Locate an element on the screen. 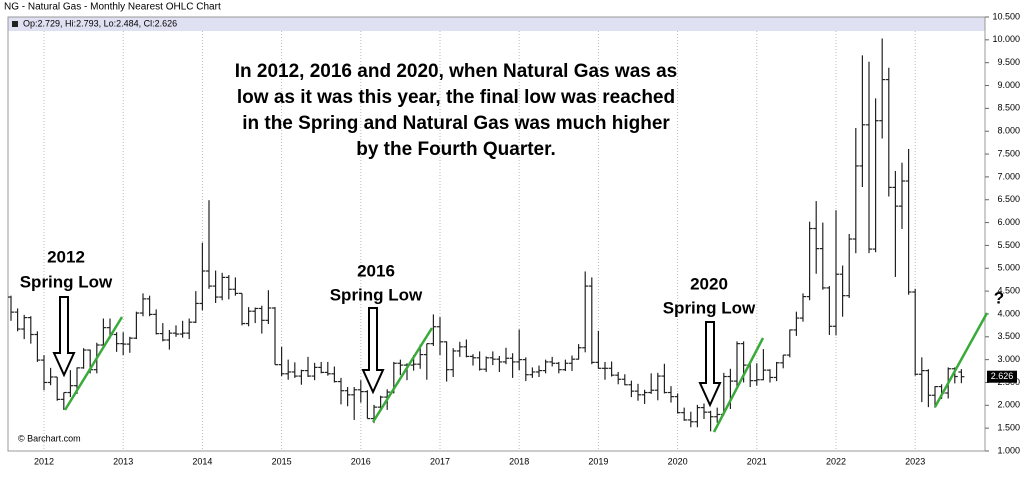 The width and height of the screenshot is (1024, 488). y-tick-label: 9.500 is located at coordinates (1008, 62).